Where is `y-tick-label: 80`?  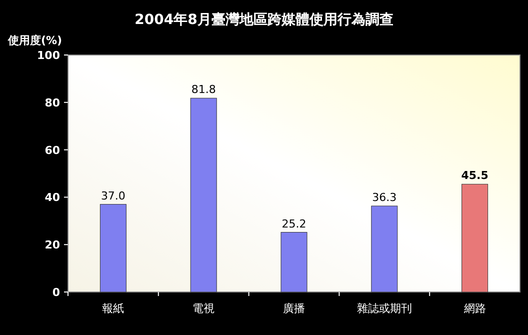
y-tick-label: 80 is located at coordinates (52, 103).